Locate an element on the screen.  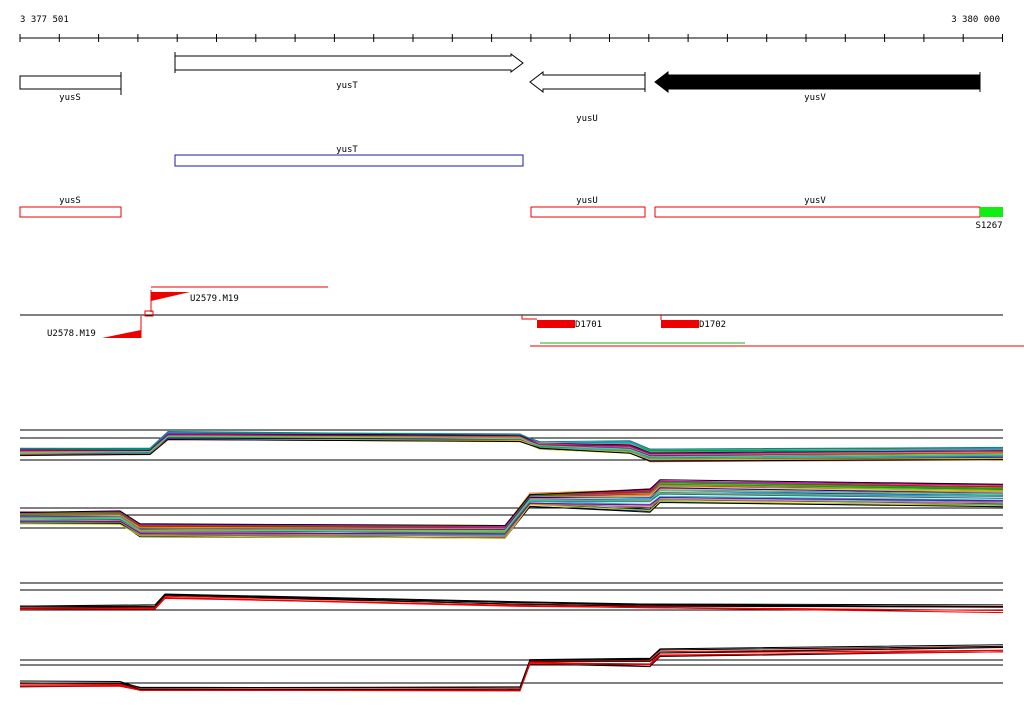
segment-label: yusS is located at coordinates (70, 201).